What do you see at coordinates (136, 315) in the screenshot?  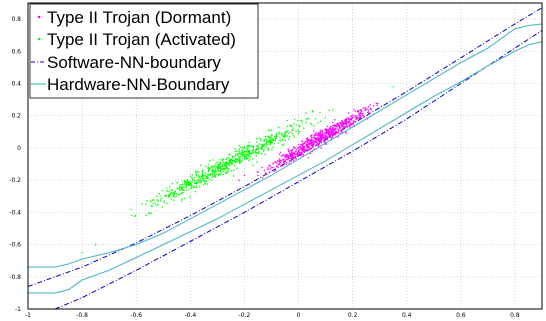 I see `x-tick-label: -0.6` at bounding box center [136, 315].